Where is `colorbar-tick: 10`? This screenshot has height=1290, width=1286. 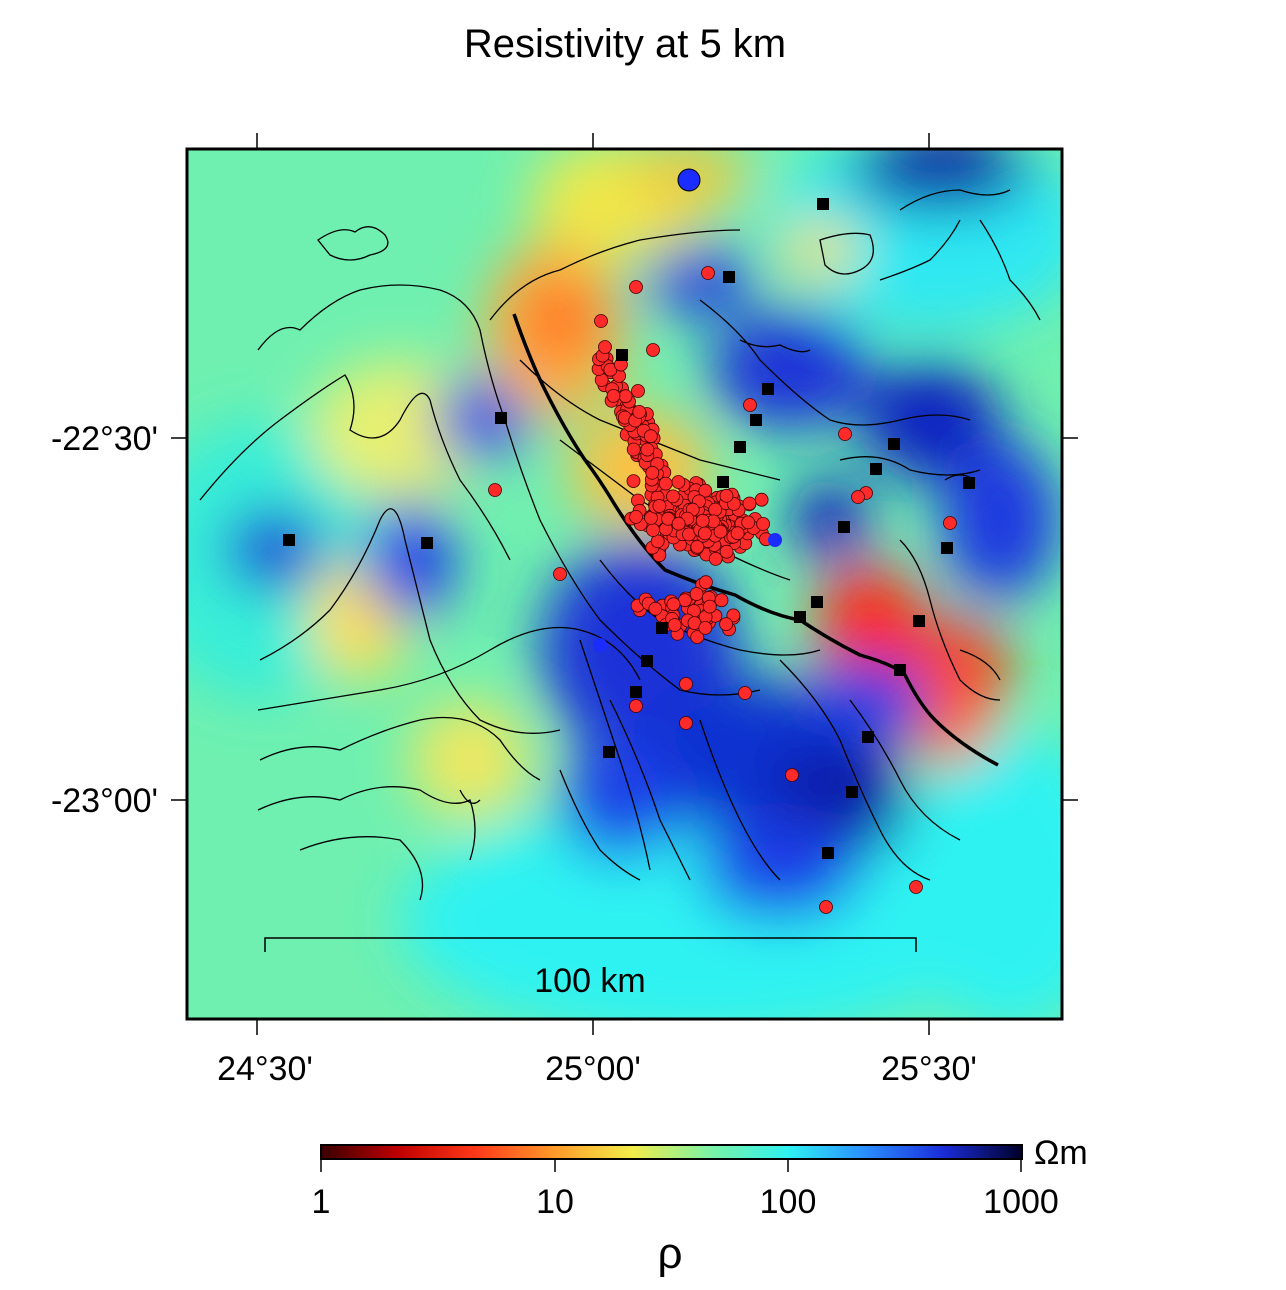 colorbar-tick: 10 is located at coordinates (555, 1202).